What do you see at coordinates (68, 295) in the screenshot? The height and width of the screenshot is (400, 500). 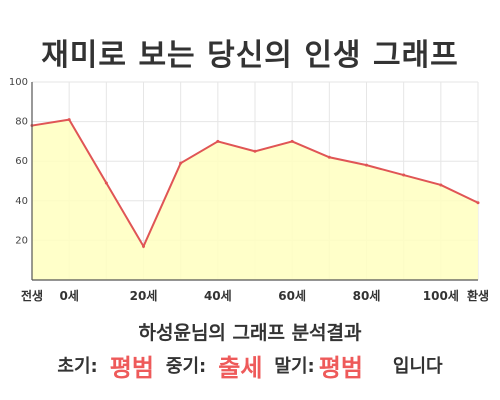 I see `x-tick-label: 0세` at bounding box center [68, 295].